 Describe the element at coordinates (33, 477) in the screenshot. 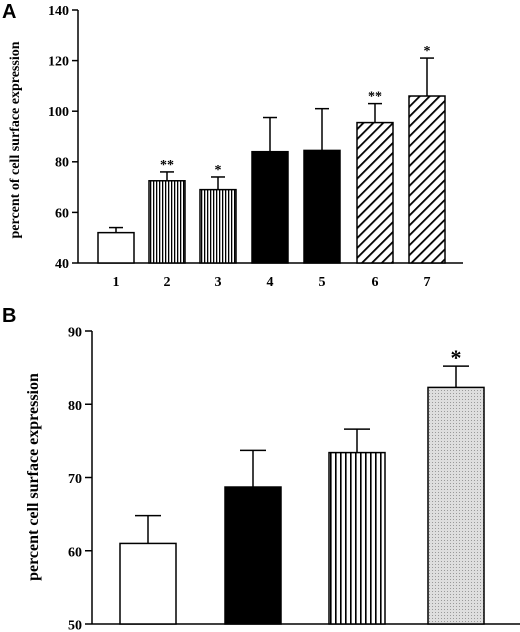

I see `panel-b-y-axis-title: percent cell surface expression` at that location.